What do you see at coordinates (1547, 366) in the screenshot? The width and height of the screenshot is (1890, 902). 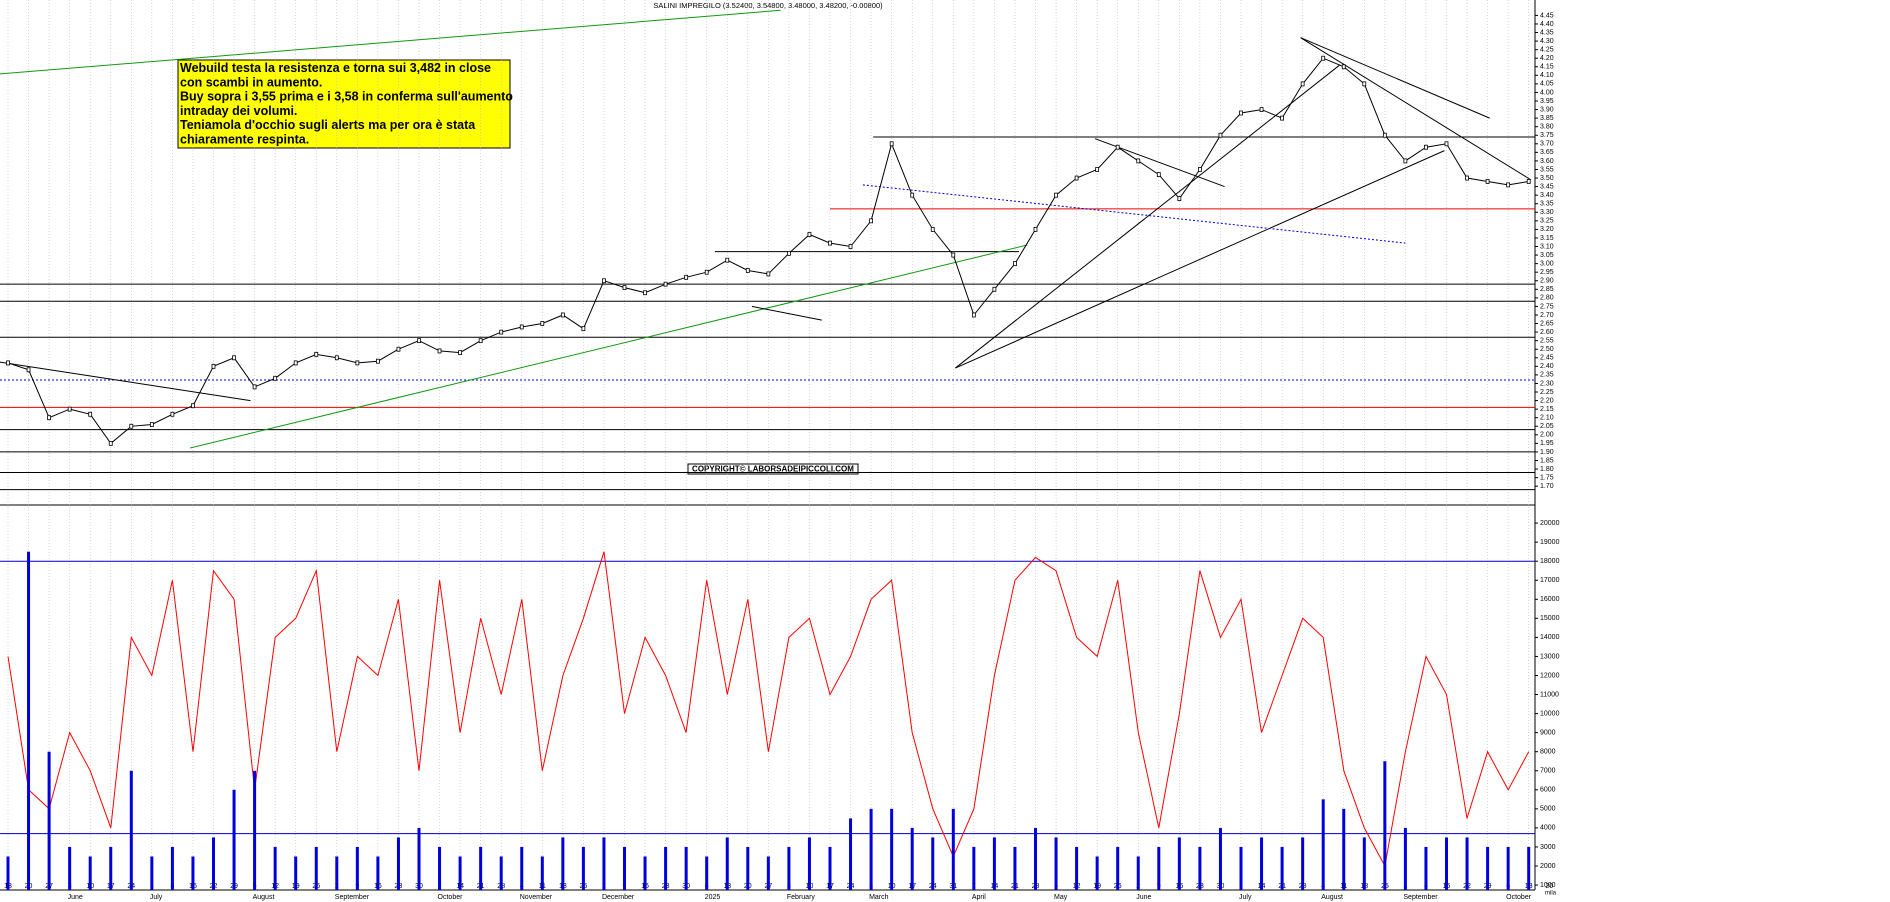 I see `y-tick-label: 2.40` at bounding box center [1547, 366].